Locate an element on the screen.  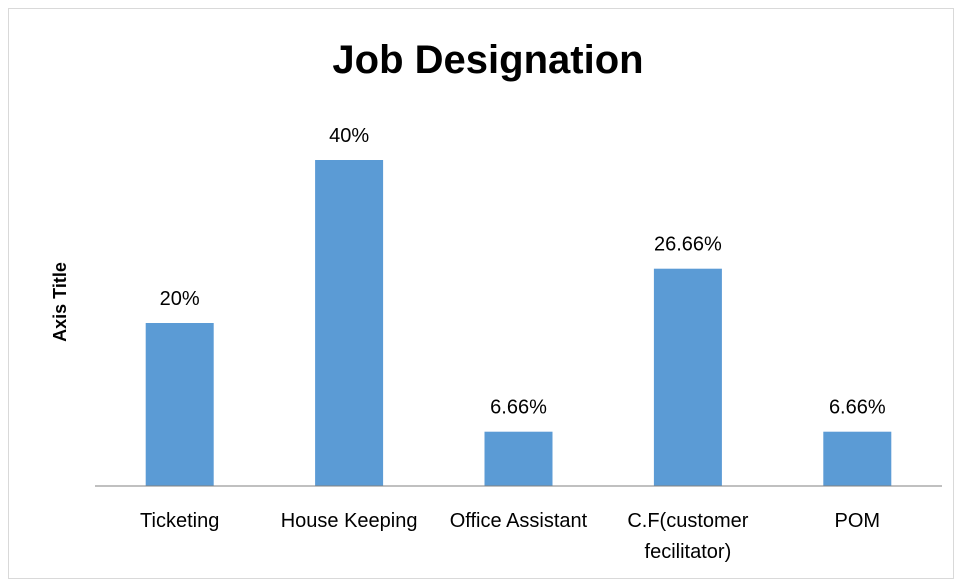
x-tick-label-3: C.F(customer fecilitator) is located at coordinates (687, 536).